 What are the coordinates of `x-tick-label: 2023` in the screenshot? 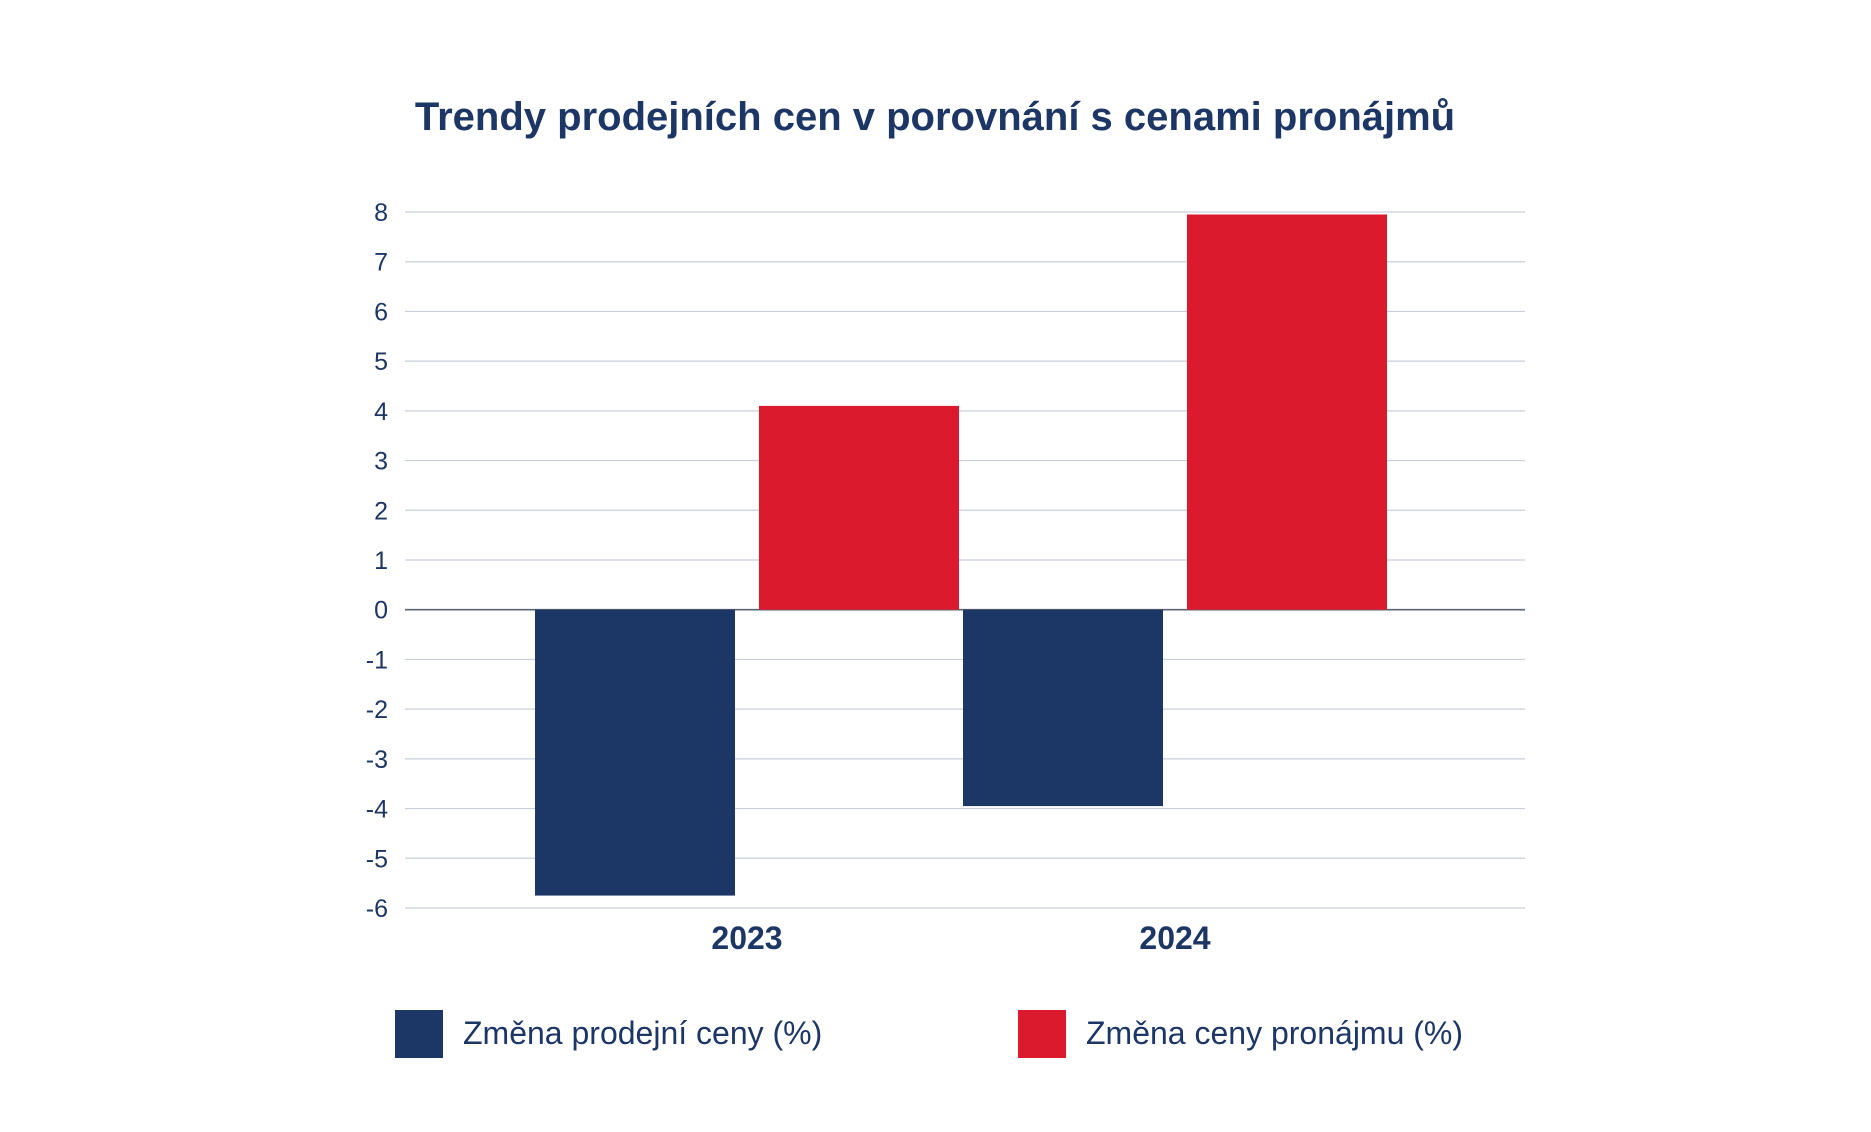 It's located at (746, 938).